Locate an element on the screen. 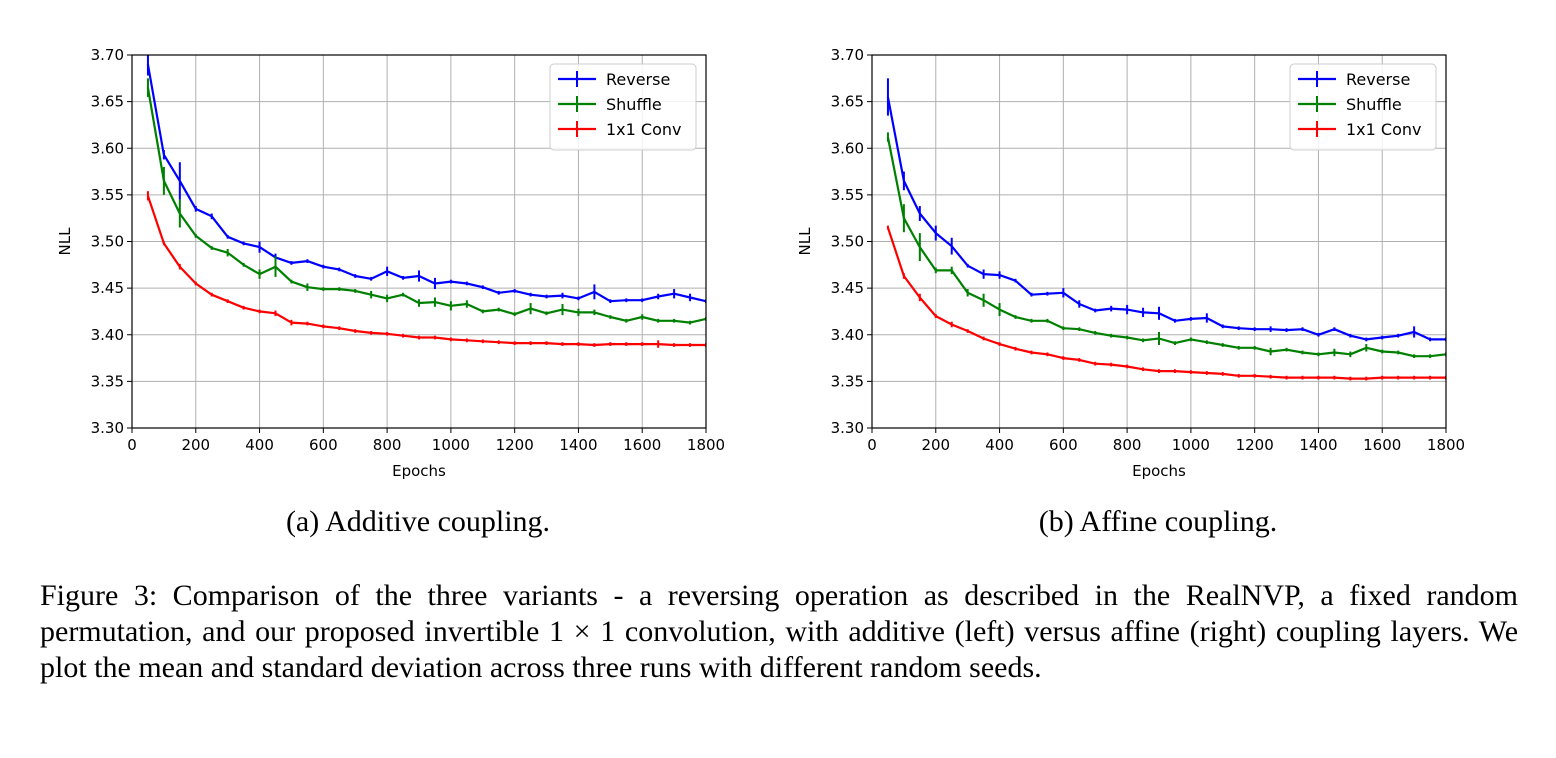 The height and width of the screenshot is (758, 1556). subcaption-b: (b) Affine coupling. is located at coordinates (1158, 521).